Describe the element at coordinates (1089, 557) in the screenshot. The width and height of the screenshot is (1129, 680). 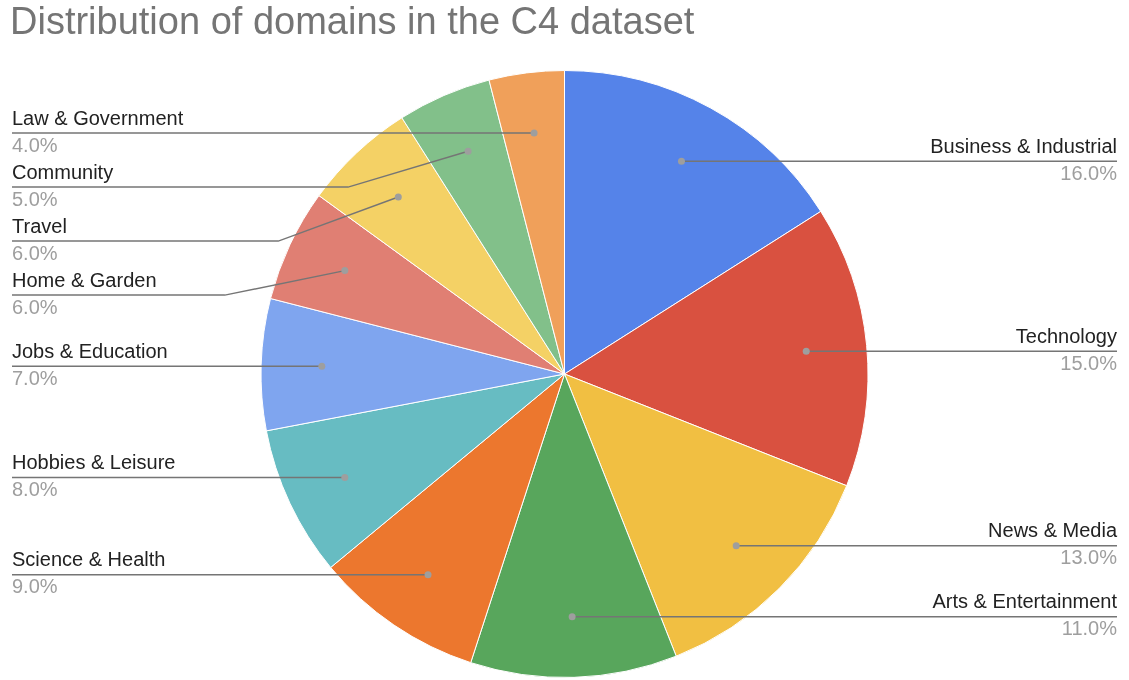
I see `data-label: 13.0%` at that location.